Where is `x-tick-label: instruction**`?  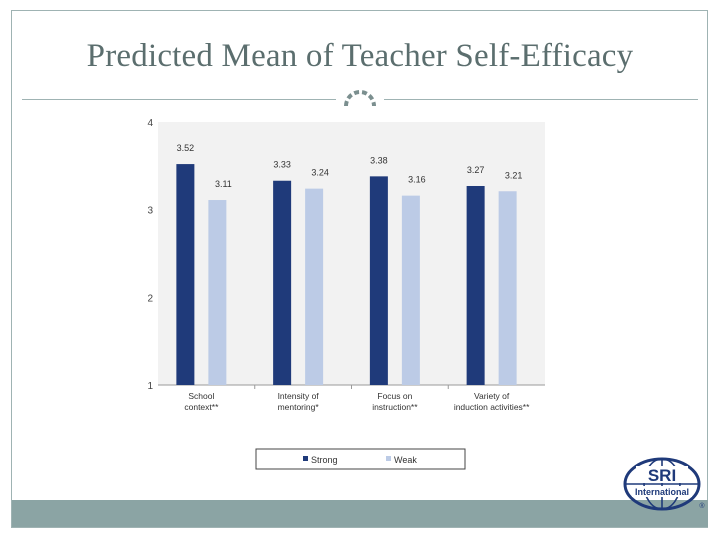 x-tick-label: instruction** is located at coordinates (395, 407).